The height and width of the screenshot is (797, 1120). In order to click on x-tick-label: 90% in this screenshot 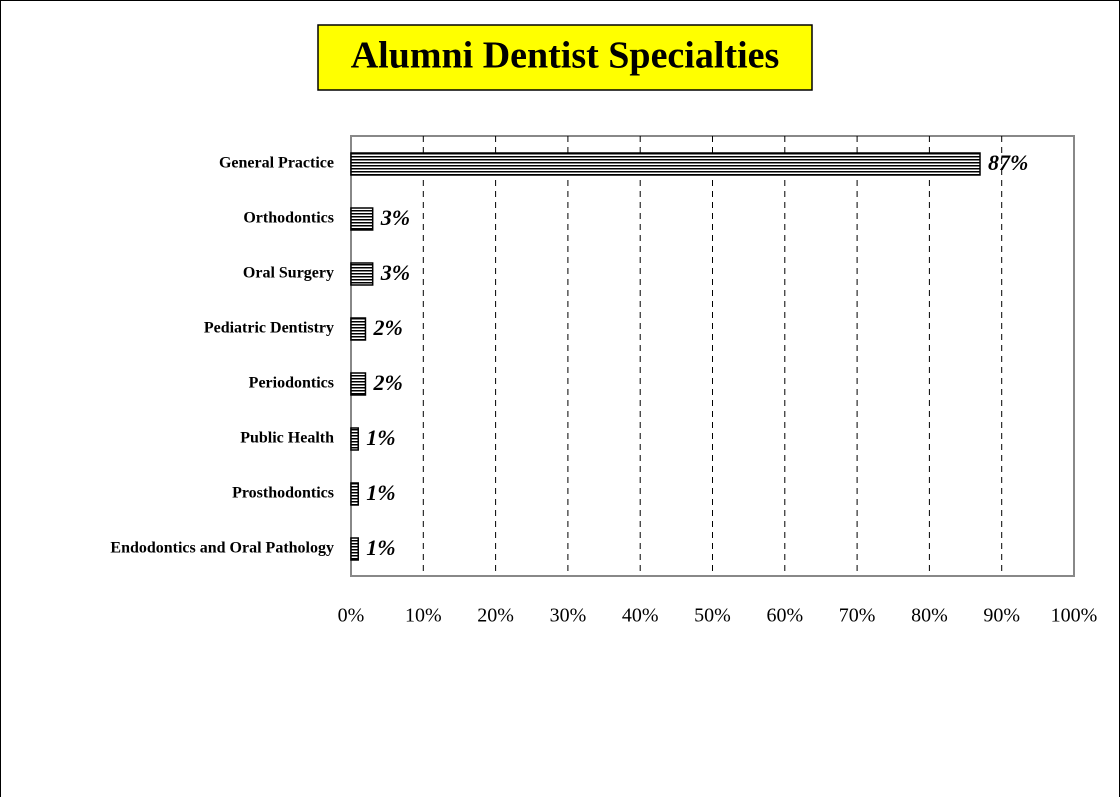, I will do `click(1001, 616)`.